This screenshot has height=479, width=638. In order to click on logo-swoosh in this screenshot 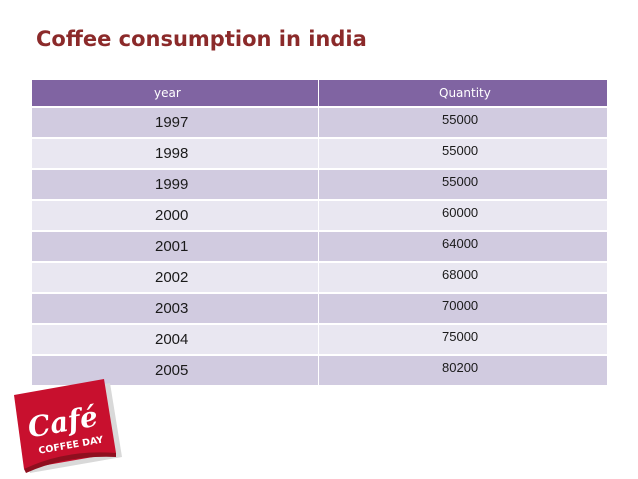, I will do `click(70, 462)`.